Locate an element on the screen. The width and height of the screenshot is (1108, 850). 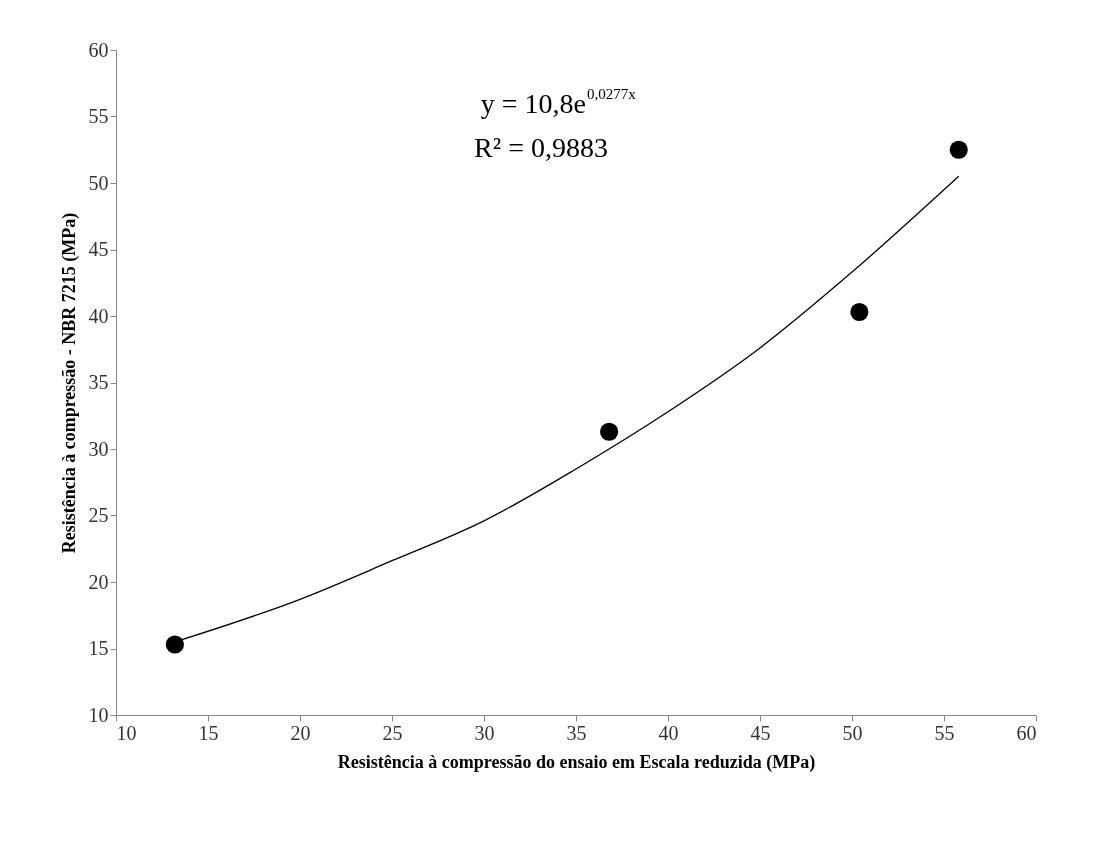
x-tick-label: 40 is located at coordinates (668, 732).